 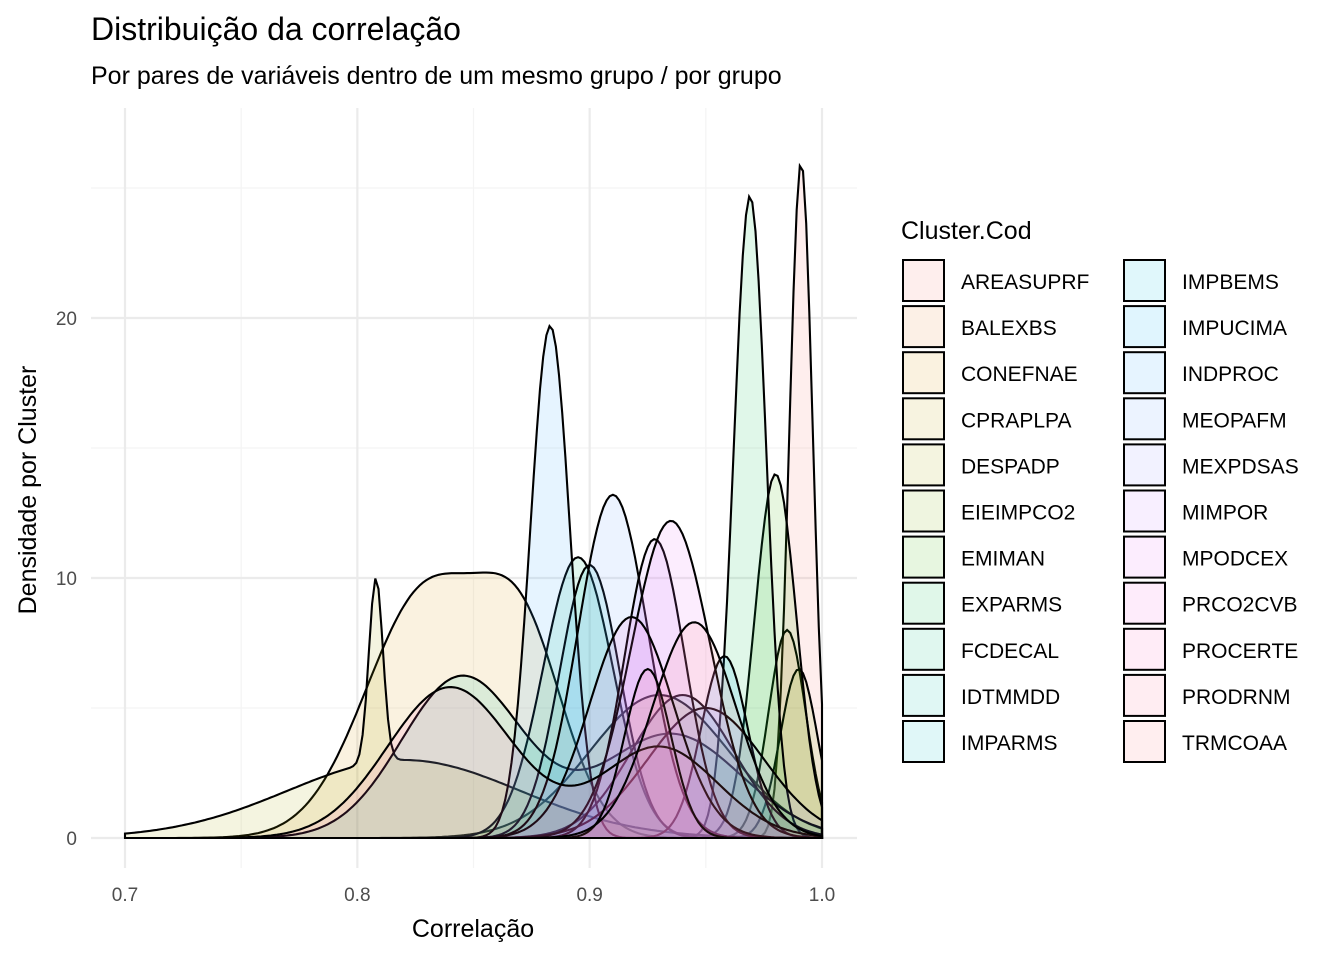 I want to click on y-tick-label: 20, so click(x=66, y=319).